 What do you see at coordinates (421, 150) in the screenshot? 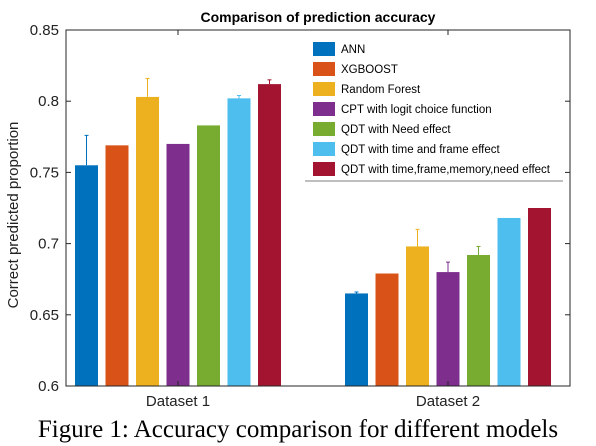
I see `legend-label: QDT with time and frame effect` at bounding box center [421, 150].